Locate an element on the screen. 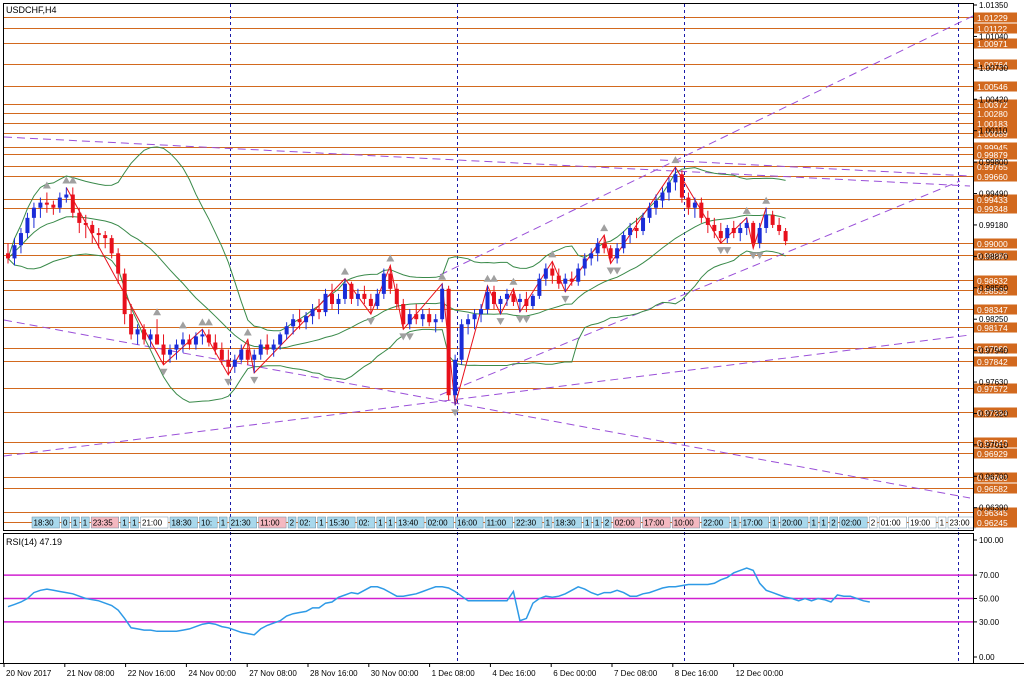  level-label: 0.96582 is located at coordinates (992, 489).